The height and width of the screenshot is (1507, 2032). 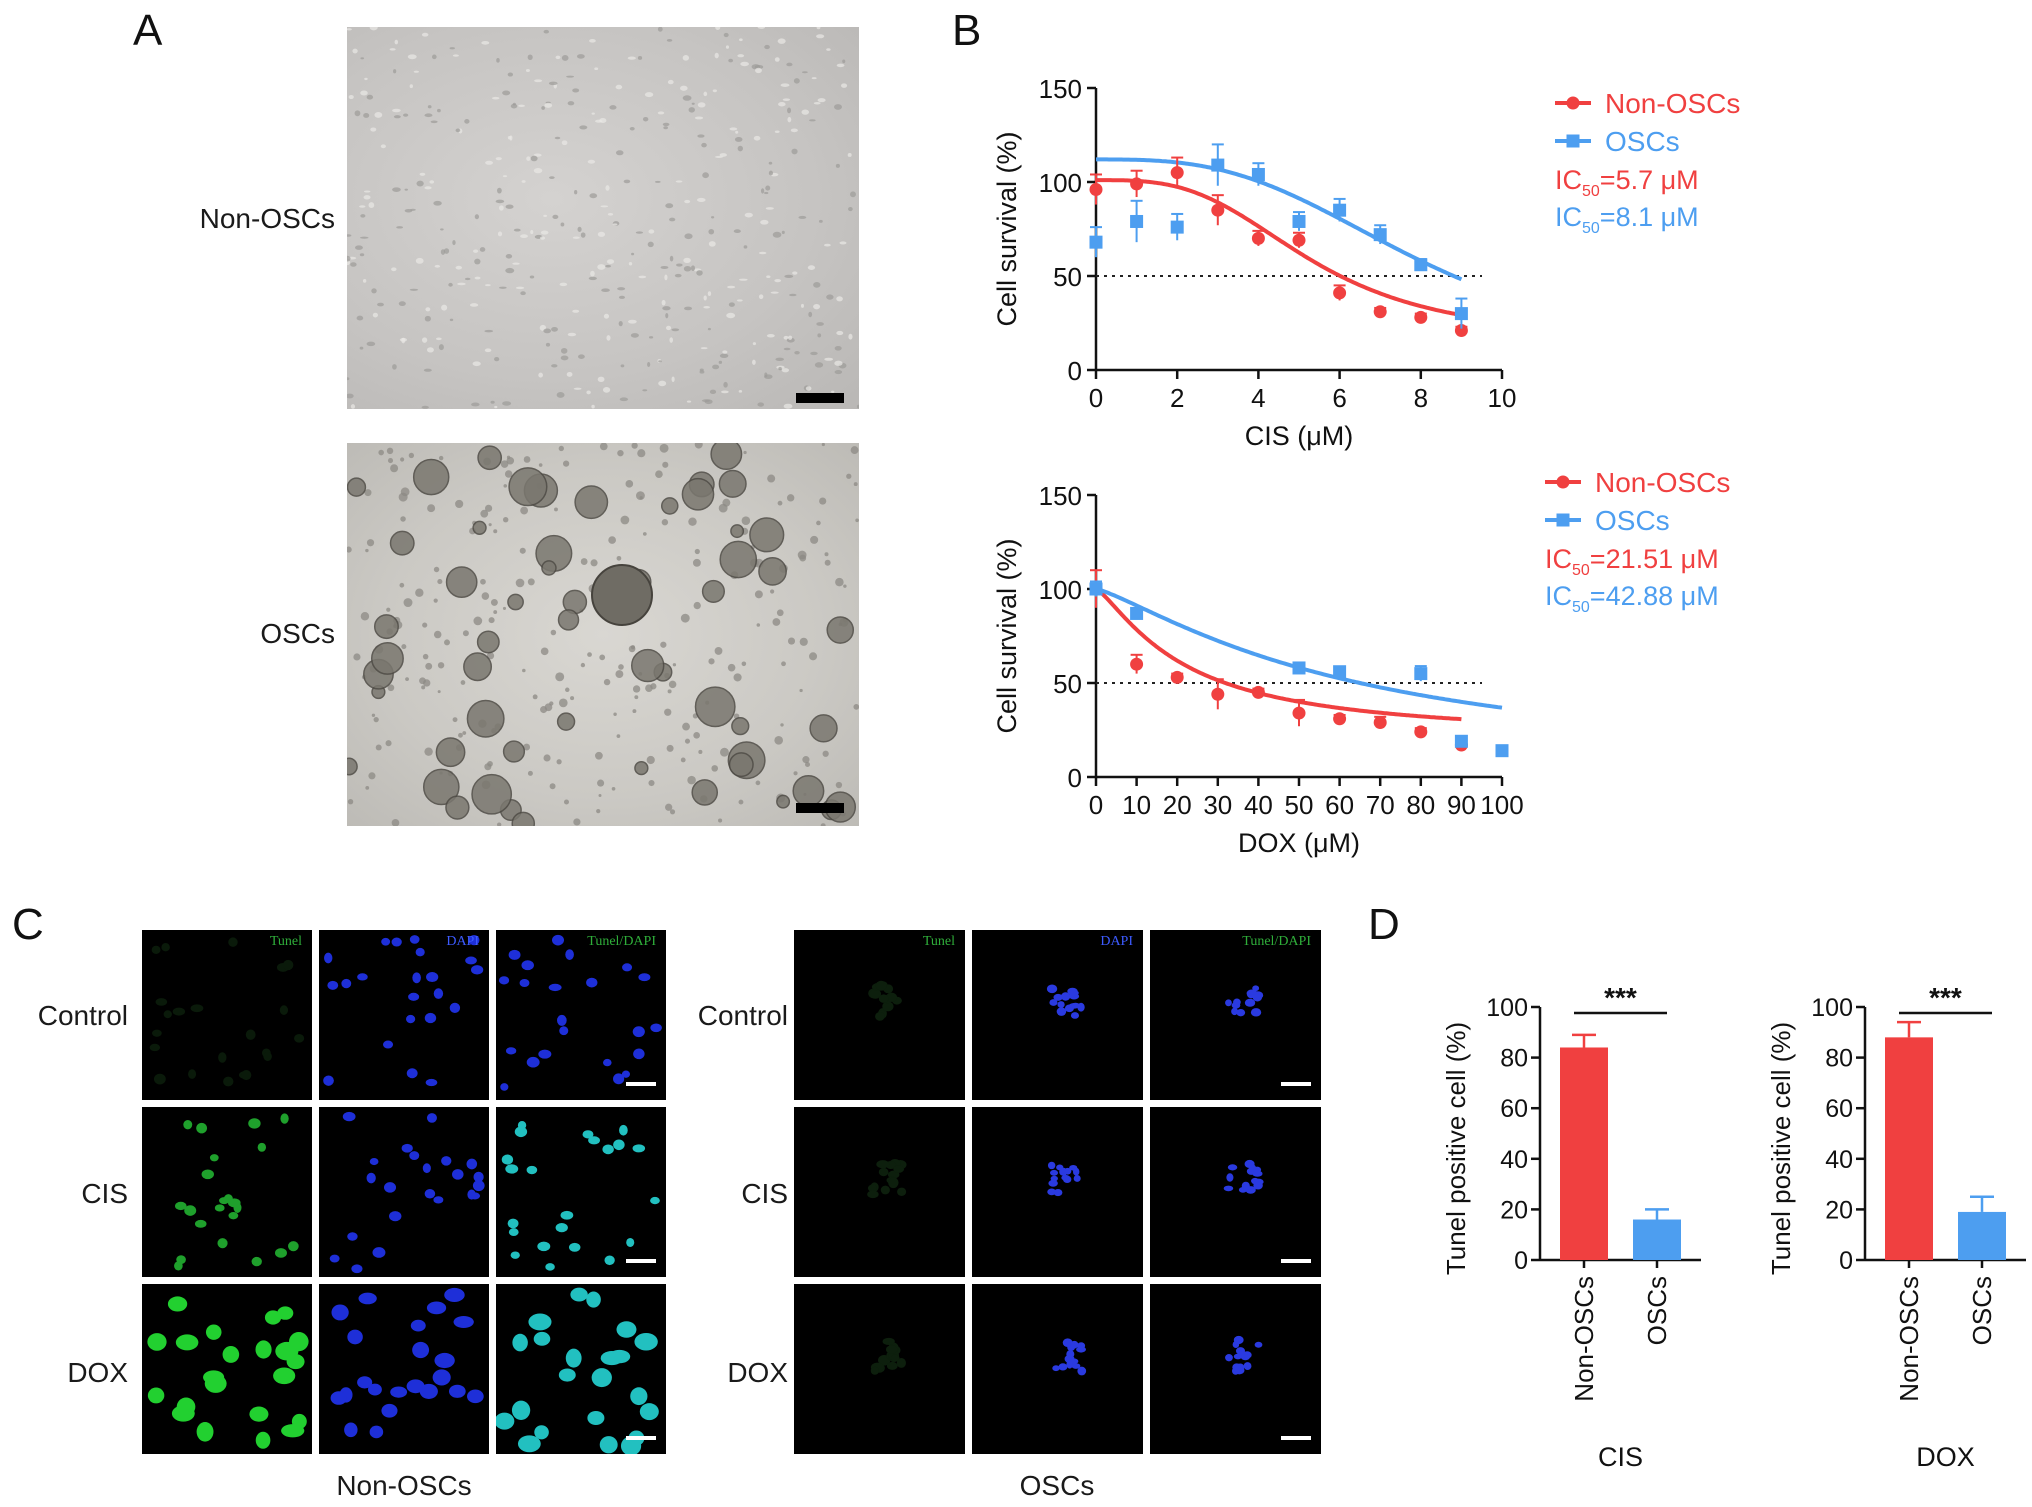 I want to click on x-tick-label: 2, so click(x=1177, y=398).